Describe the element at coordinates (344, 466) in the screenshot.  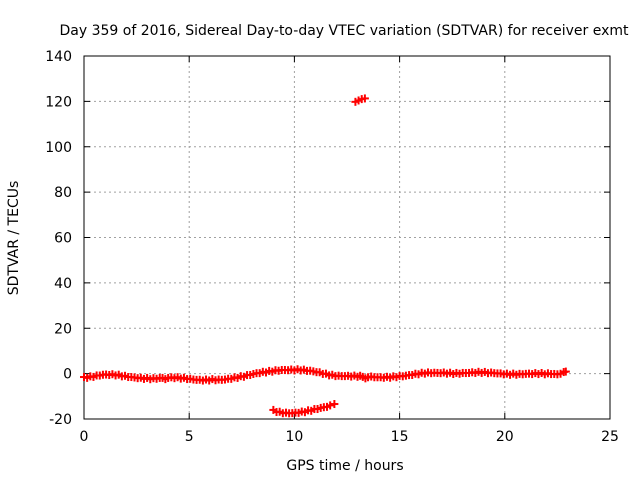
I see `x-axis-label: GPS time / hours` at that location.